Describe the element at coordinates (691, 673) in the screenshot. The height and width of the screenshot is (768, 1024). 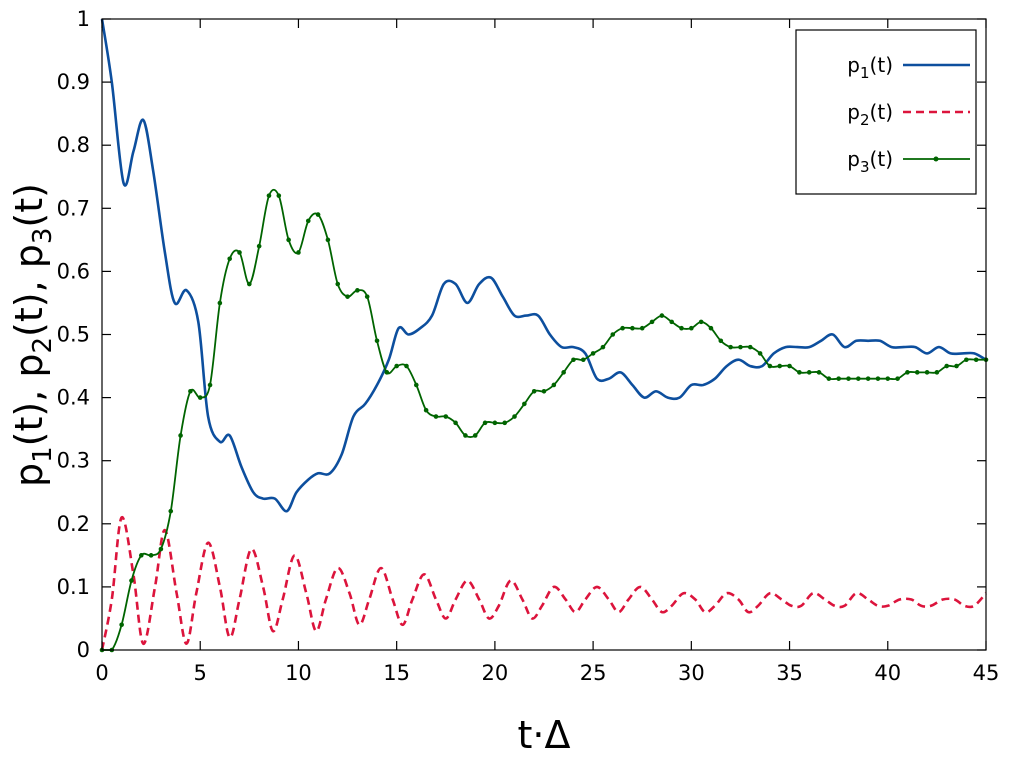
I see `x-tick-label: 30` at that location.